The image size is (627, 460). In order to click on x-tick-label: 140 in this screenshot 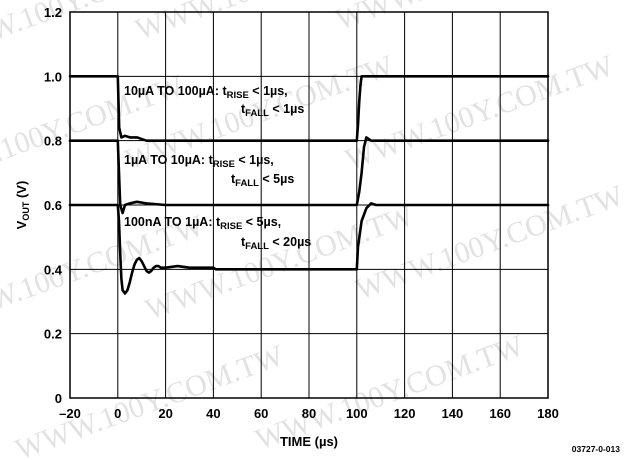, I will do `click(453, 413)`.